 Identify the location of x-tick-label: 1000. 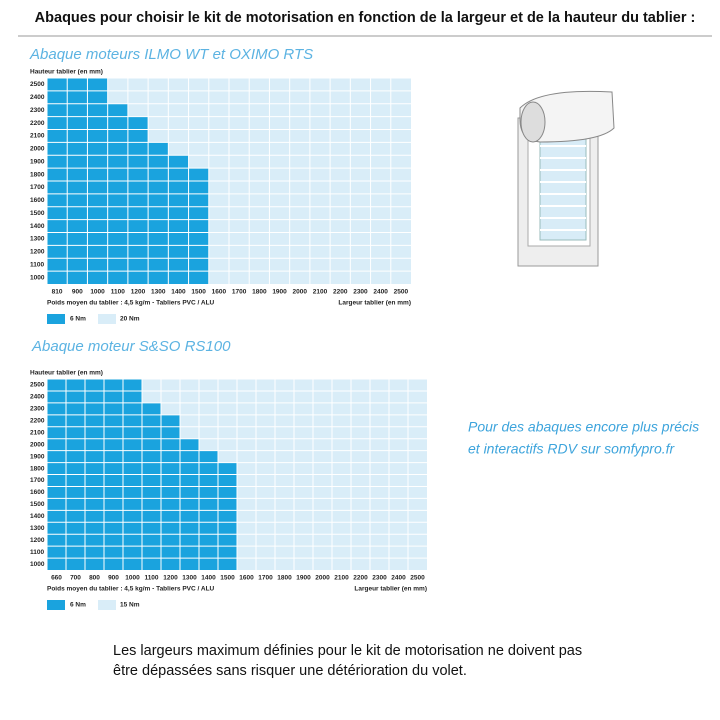
(97, 292).